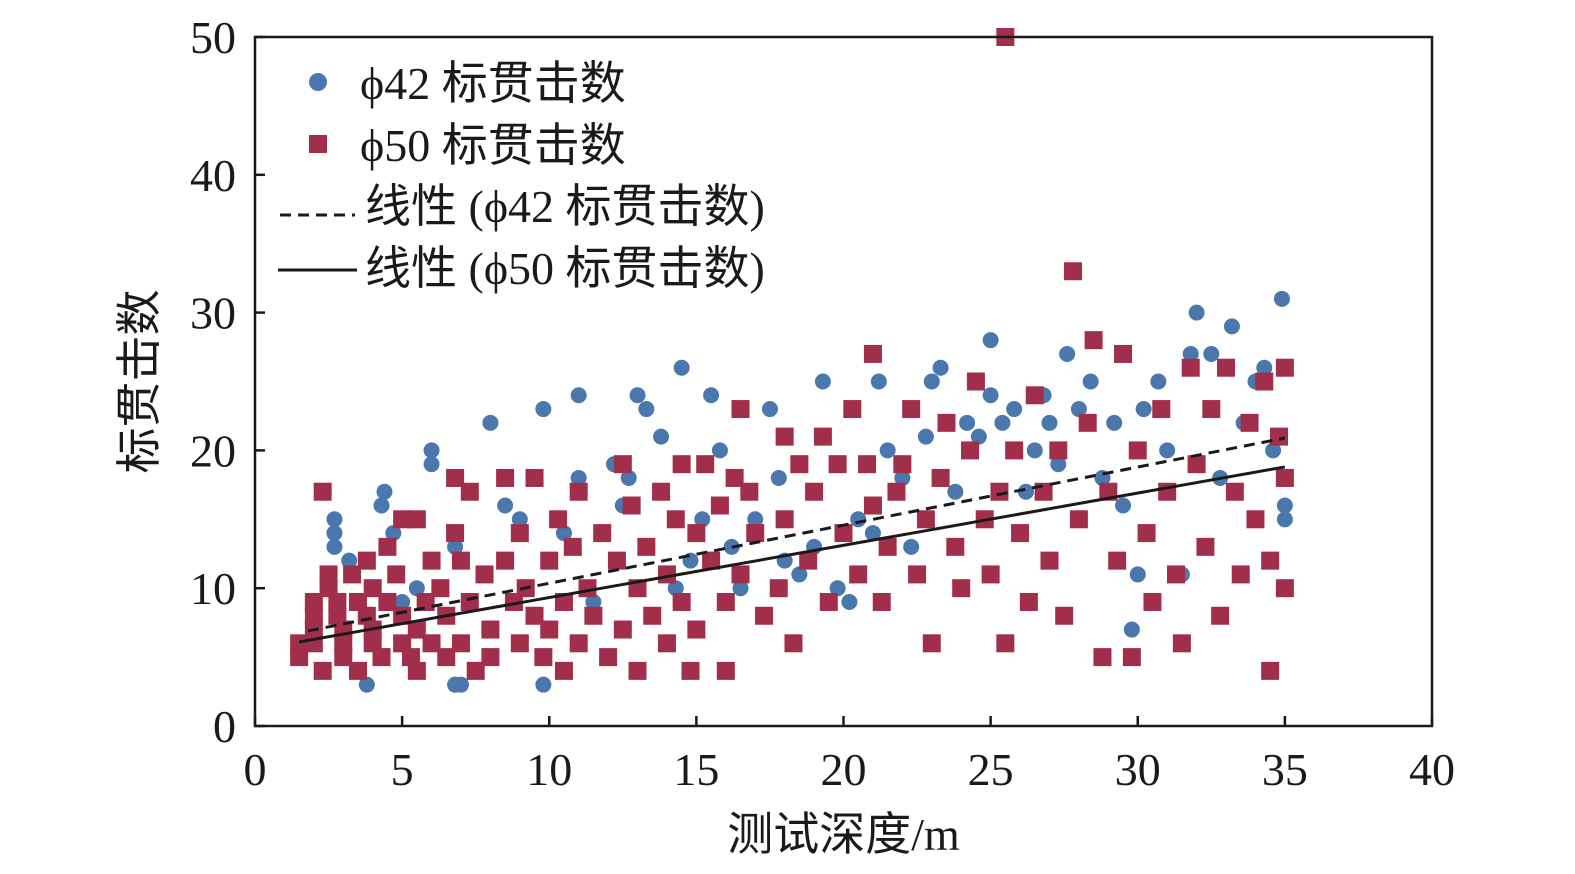 Image resolution: width=1575 pixels, height=874 pixels. Describe the element at coordinates (493, 145) in the screenshot. I see `legend-label: ϕ50 标贯击数` at that location.